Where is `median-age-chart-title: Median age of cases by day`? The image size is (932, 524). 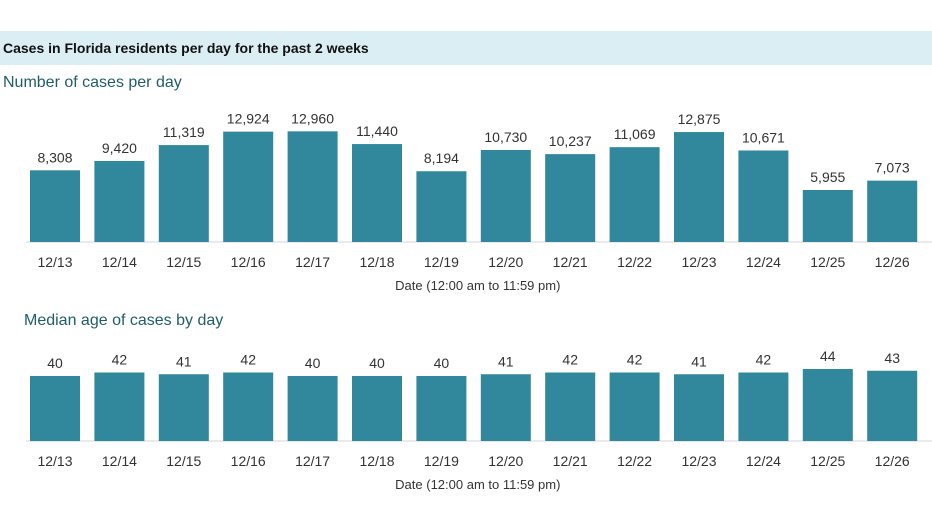 median-age-chart-title: Median age of cases by day is located at coordinates (124, 320).